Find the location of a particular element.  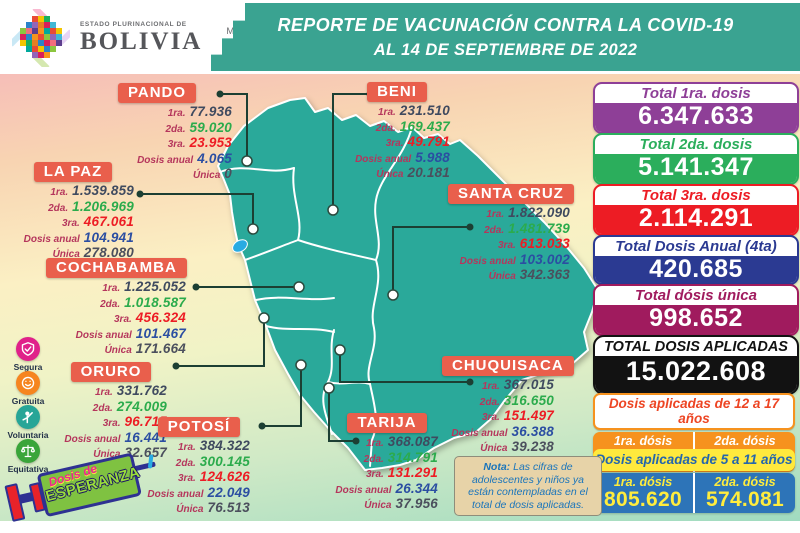

principle-segura: Segura is located at coordinates (28, 354).